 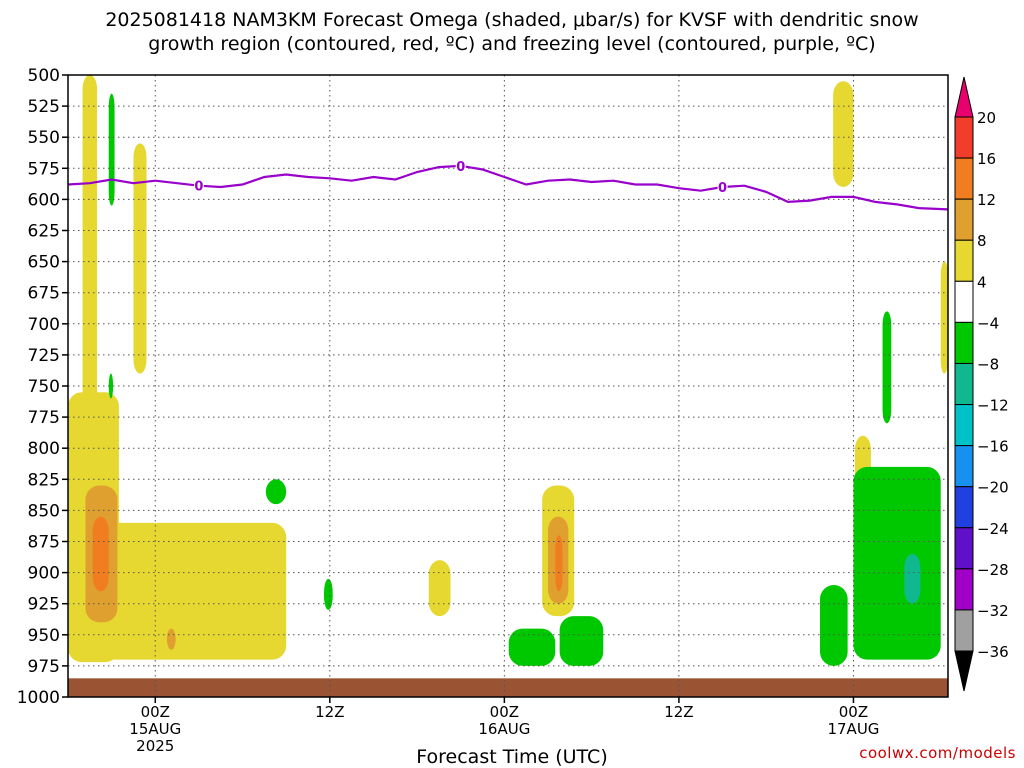 I want to click on y-tick-label-875: 875, so click(x=44, y=543).